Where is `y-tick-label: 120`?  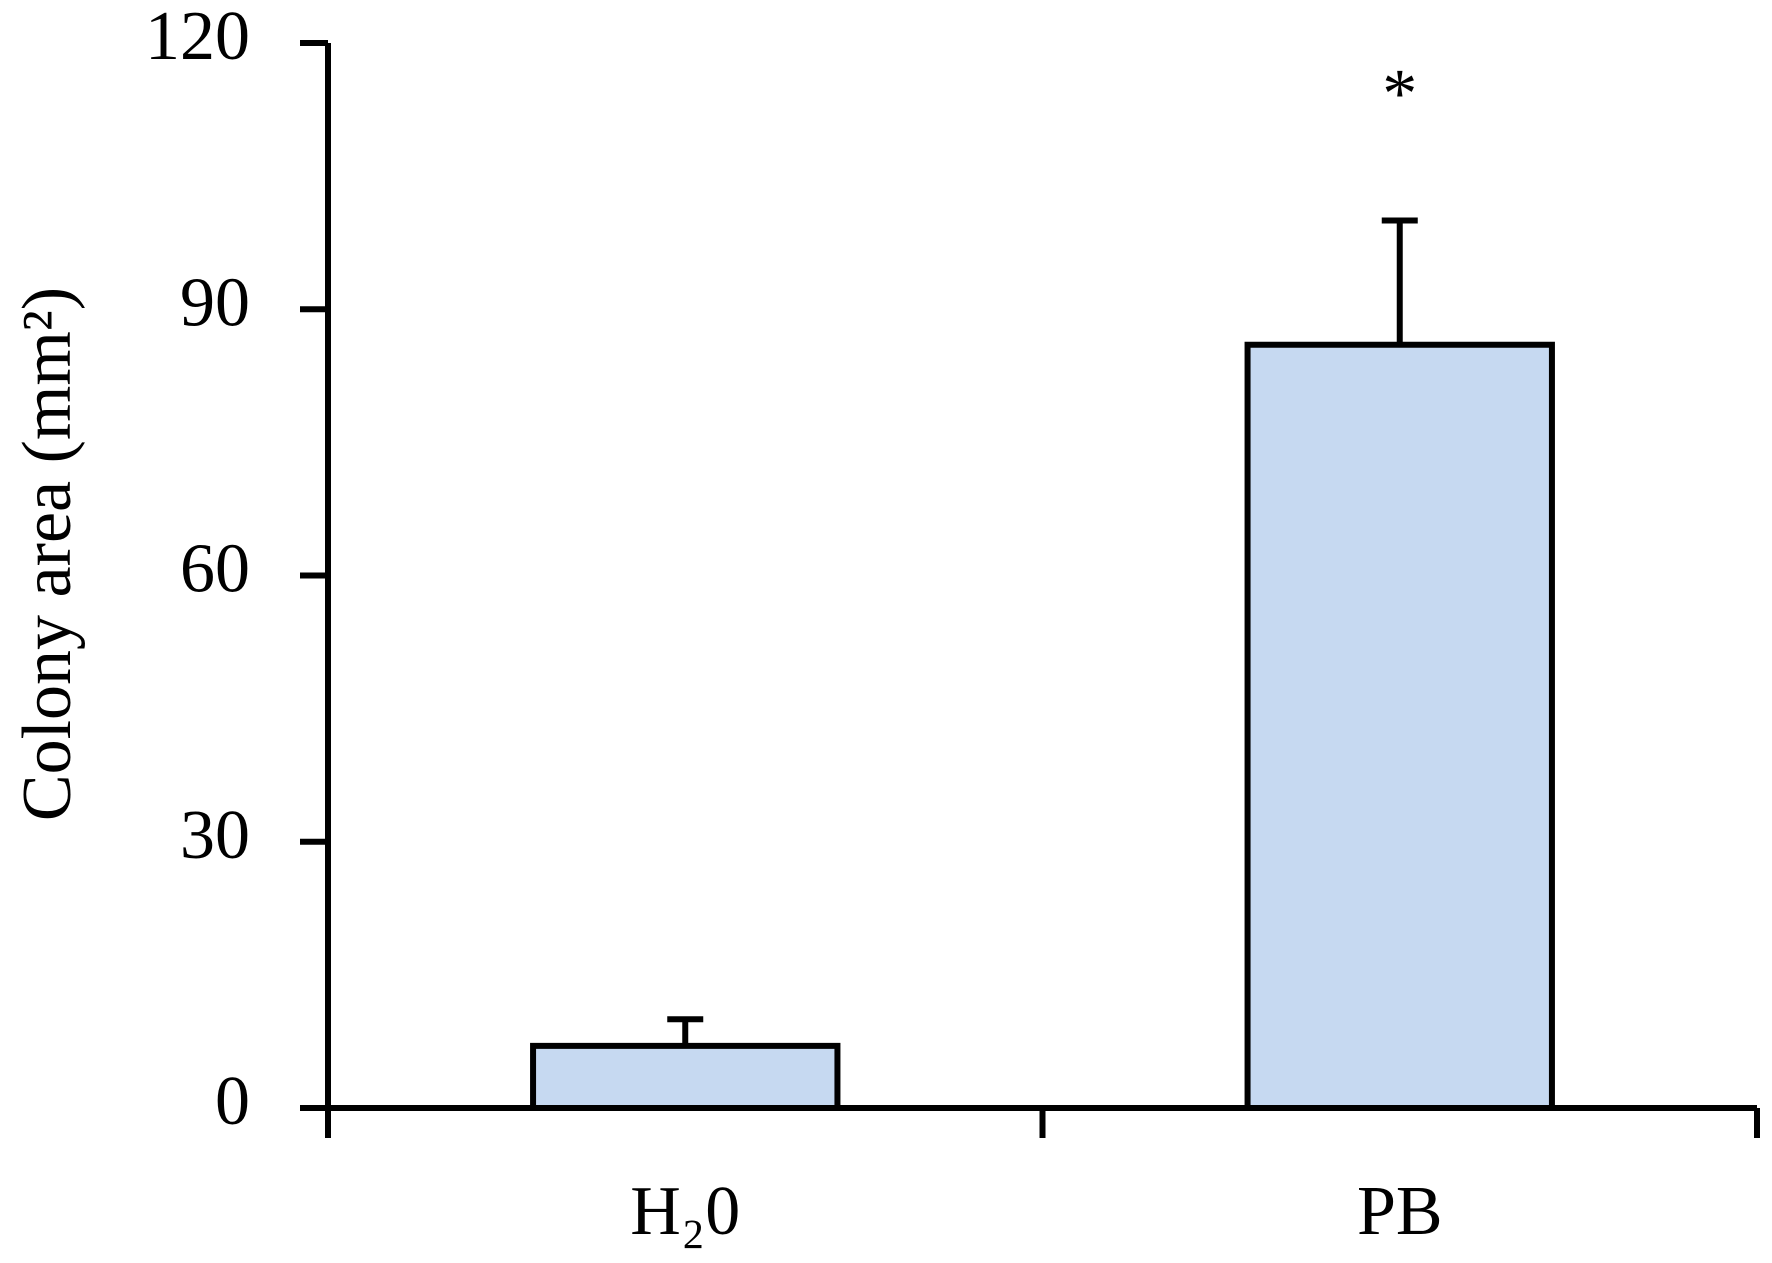
y-tick-label: 120 is located at coordinates (197, 37).